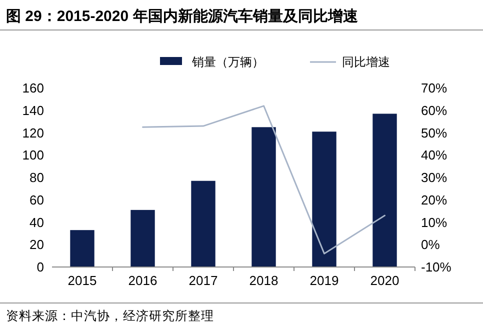 This screenshot has width=483, height=330. Describe the element at coordinates (33, 155) in the screenshot. I see `y-tick-label: 100` at that location.